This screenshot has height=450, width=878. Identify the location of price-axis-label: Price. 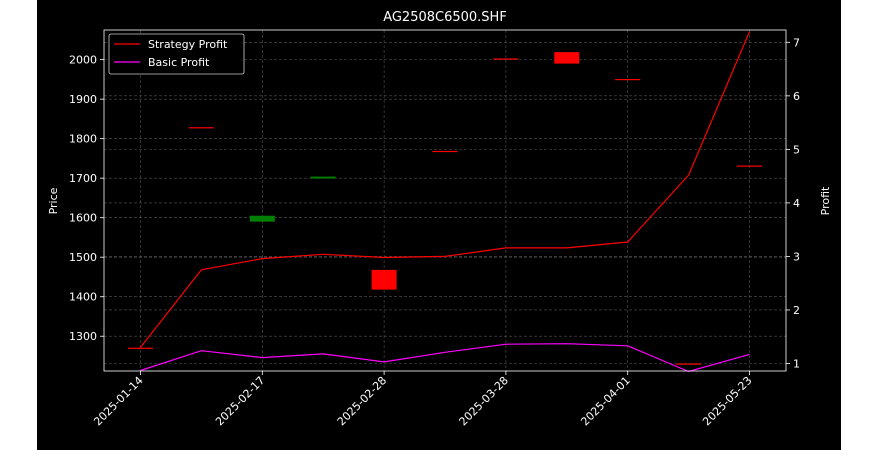
(53, 200).